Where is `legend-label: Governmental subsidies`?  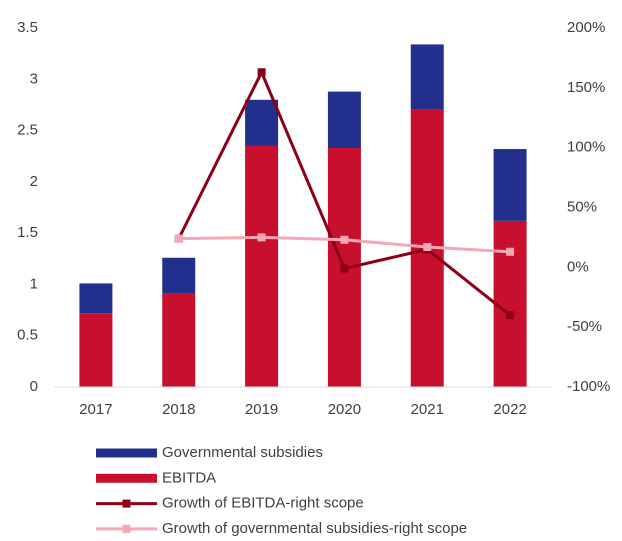
legend-label: Governmental subsidies is located at coordinates (242, 452).